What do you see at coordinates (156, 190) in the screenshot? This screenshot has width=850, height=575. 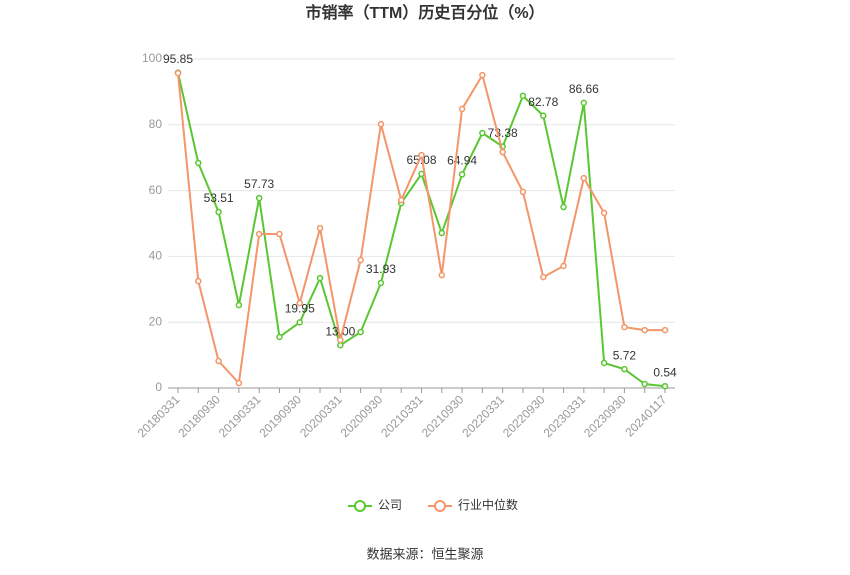 I see `y-tick-label: 60` at bounding box center [156, 190].